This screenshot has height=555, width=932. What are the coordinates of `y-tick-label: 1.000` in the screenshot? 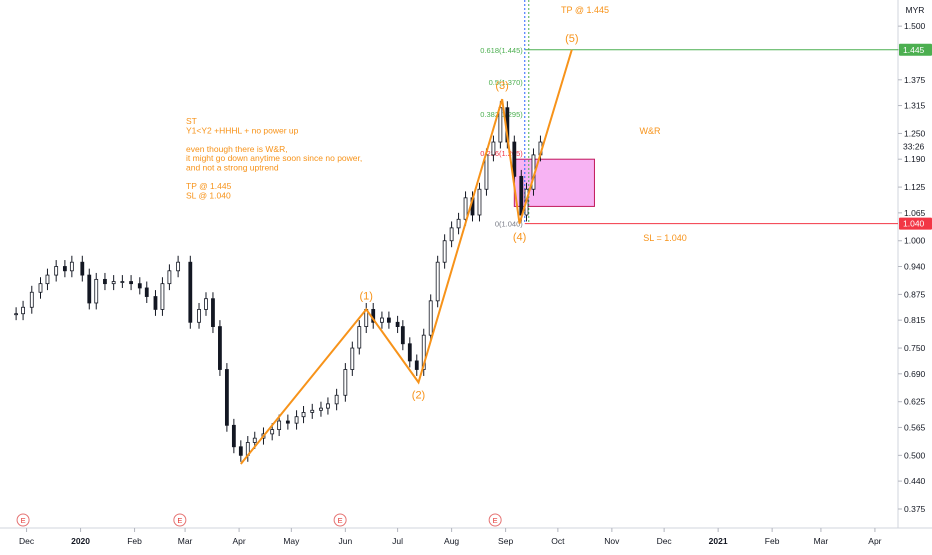 It's located at (915, 241).